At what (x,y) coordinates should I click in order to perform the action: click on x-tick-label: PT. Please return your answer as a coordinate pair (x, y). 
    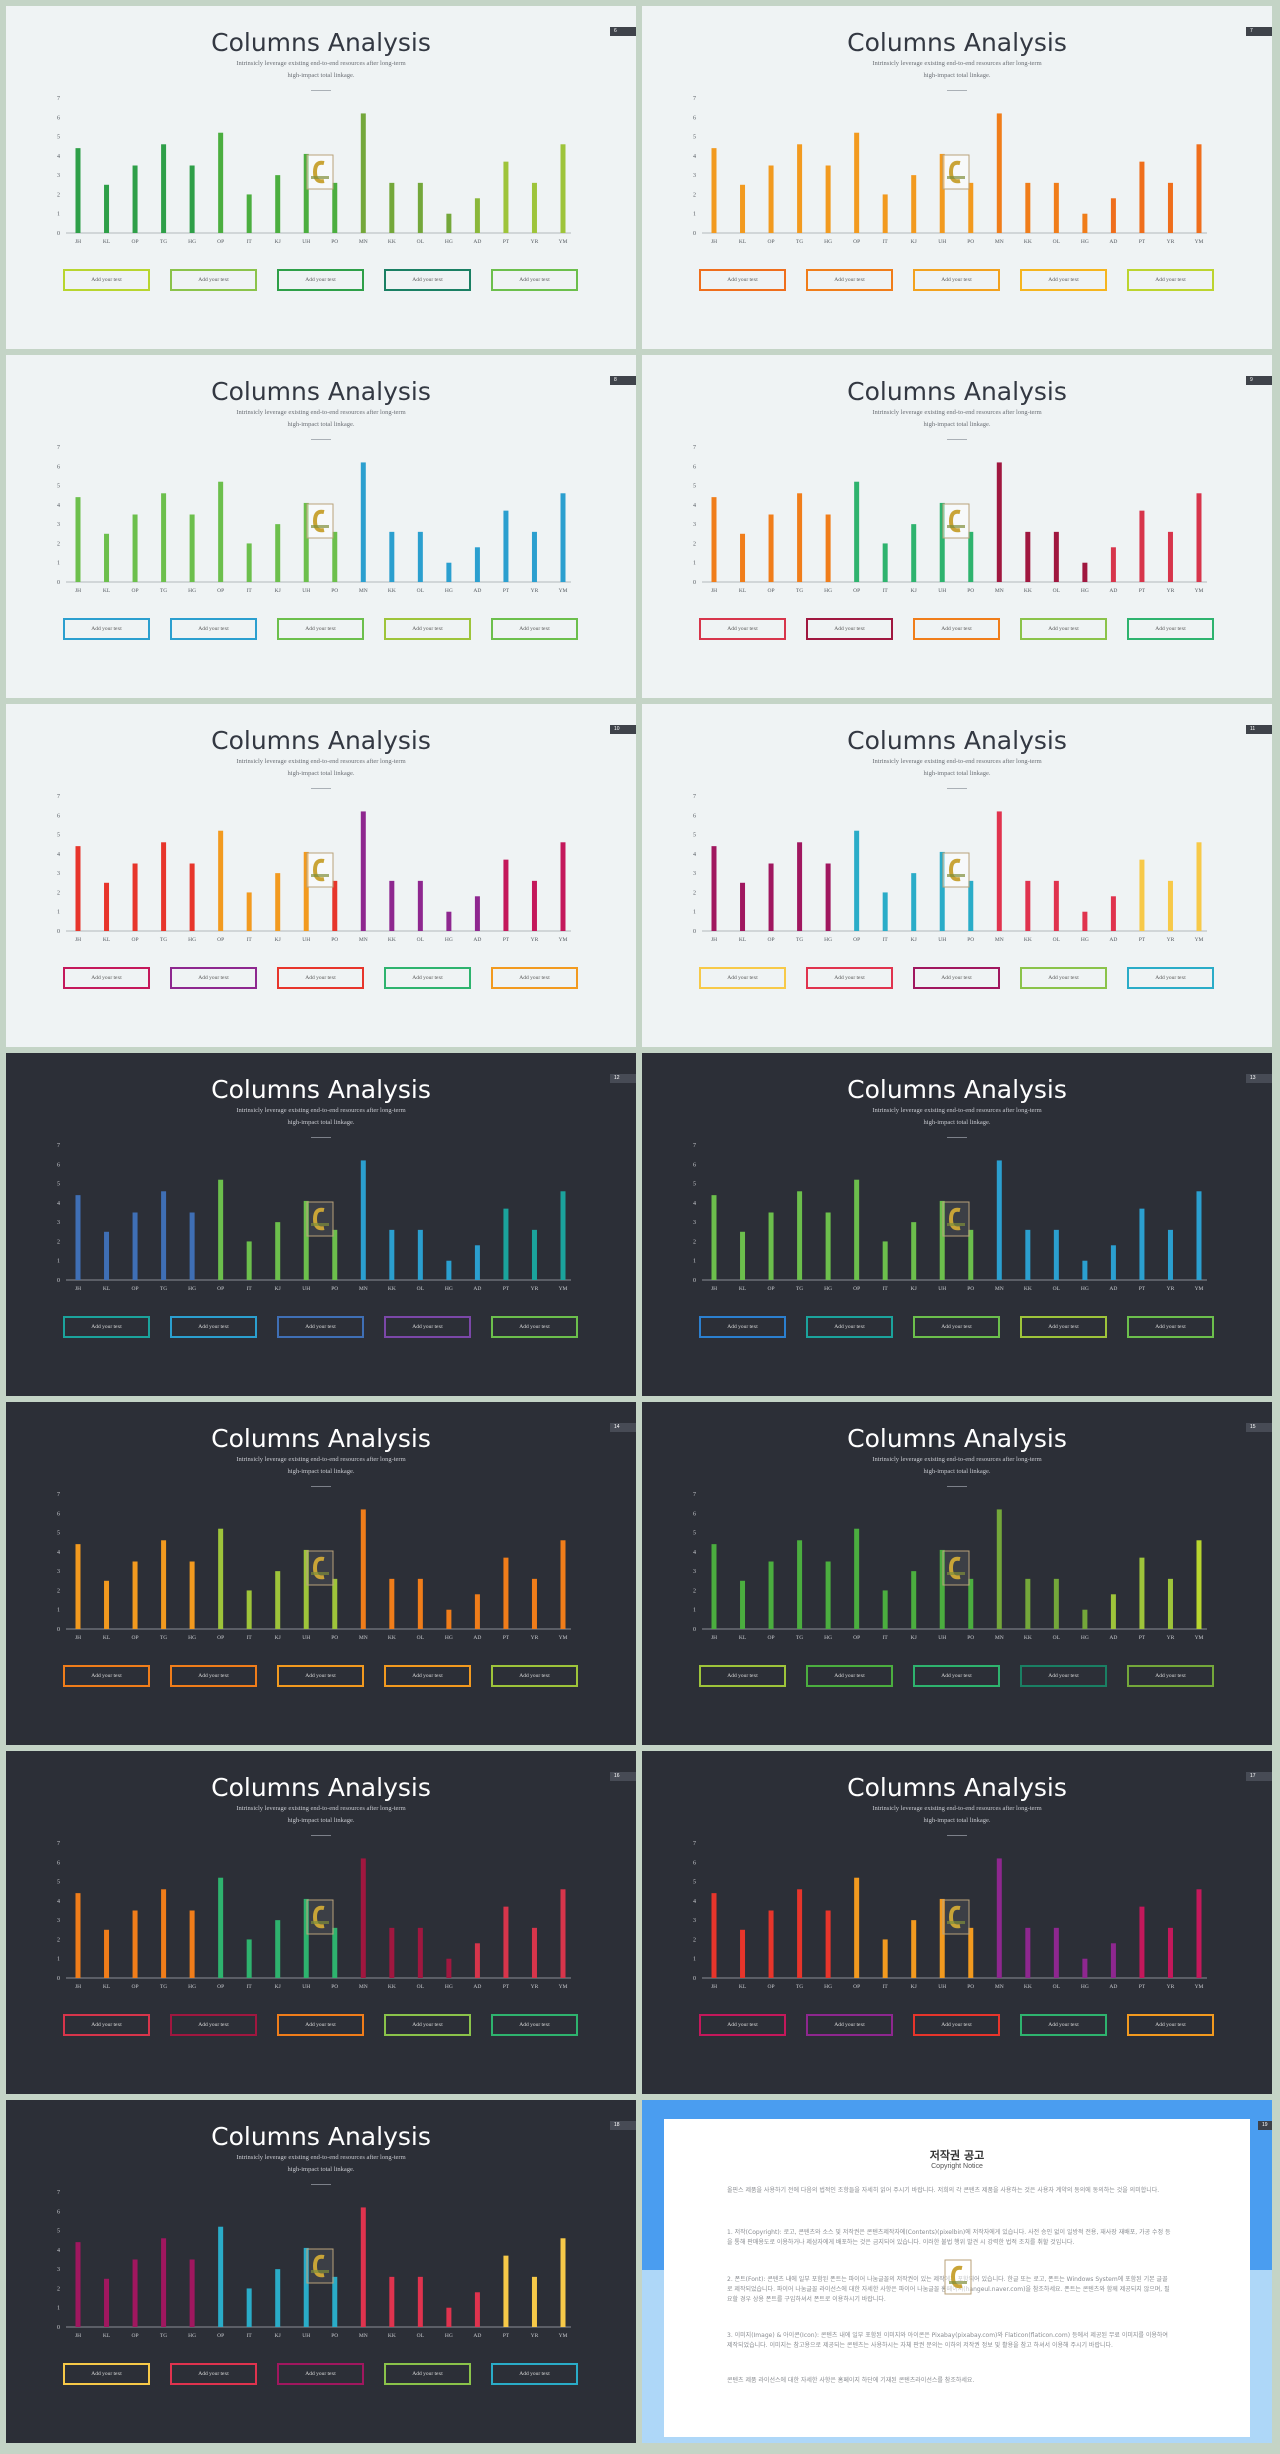
    Looking at the image, I should click on (1142, 242).